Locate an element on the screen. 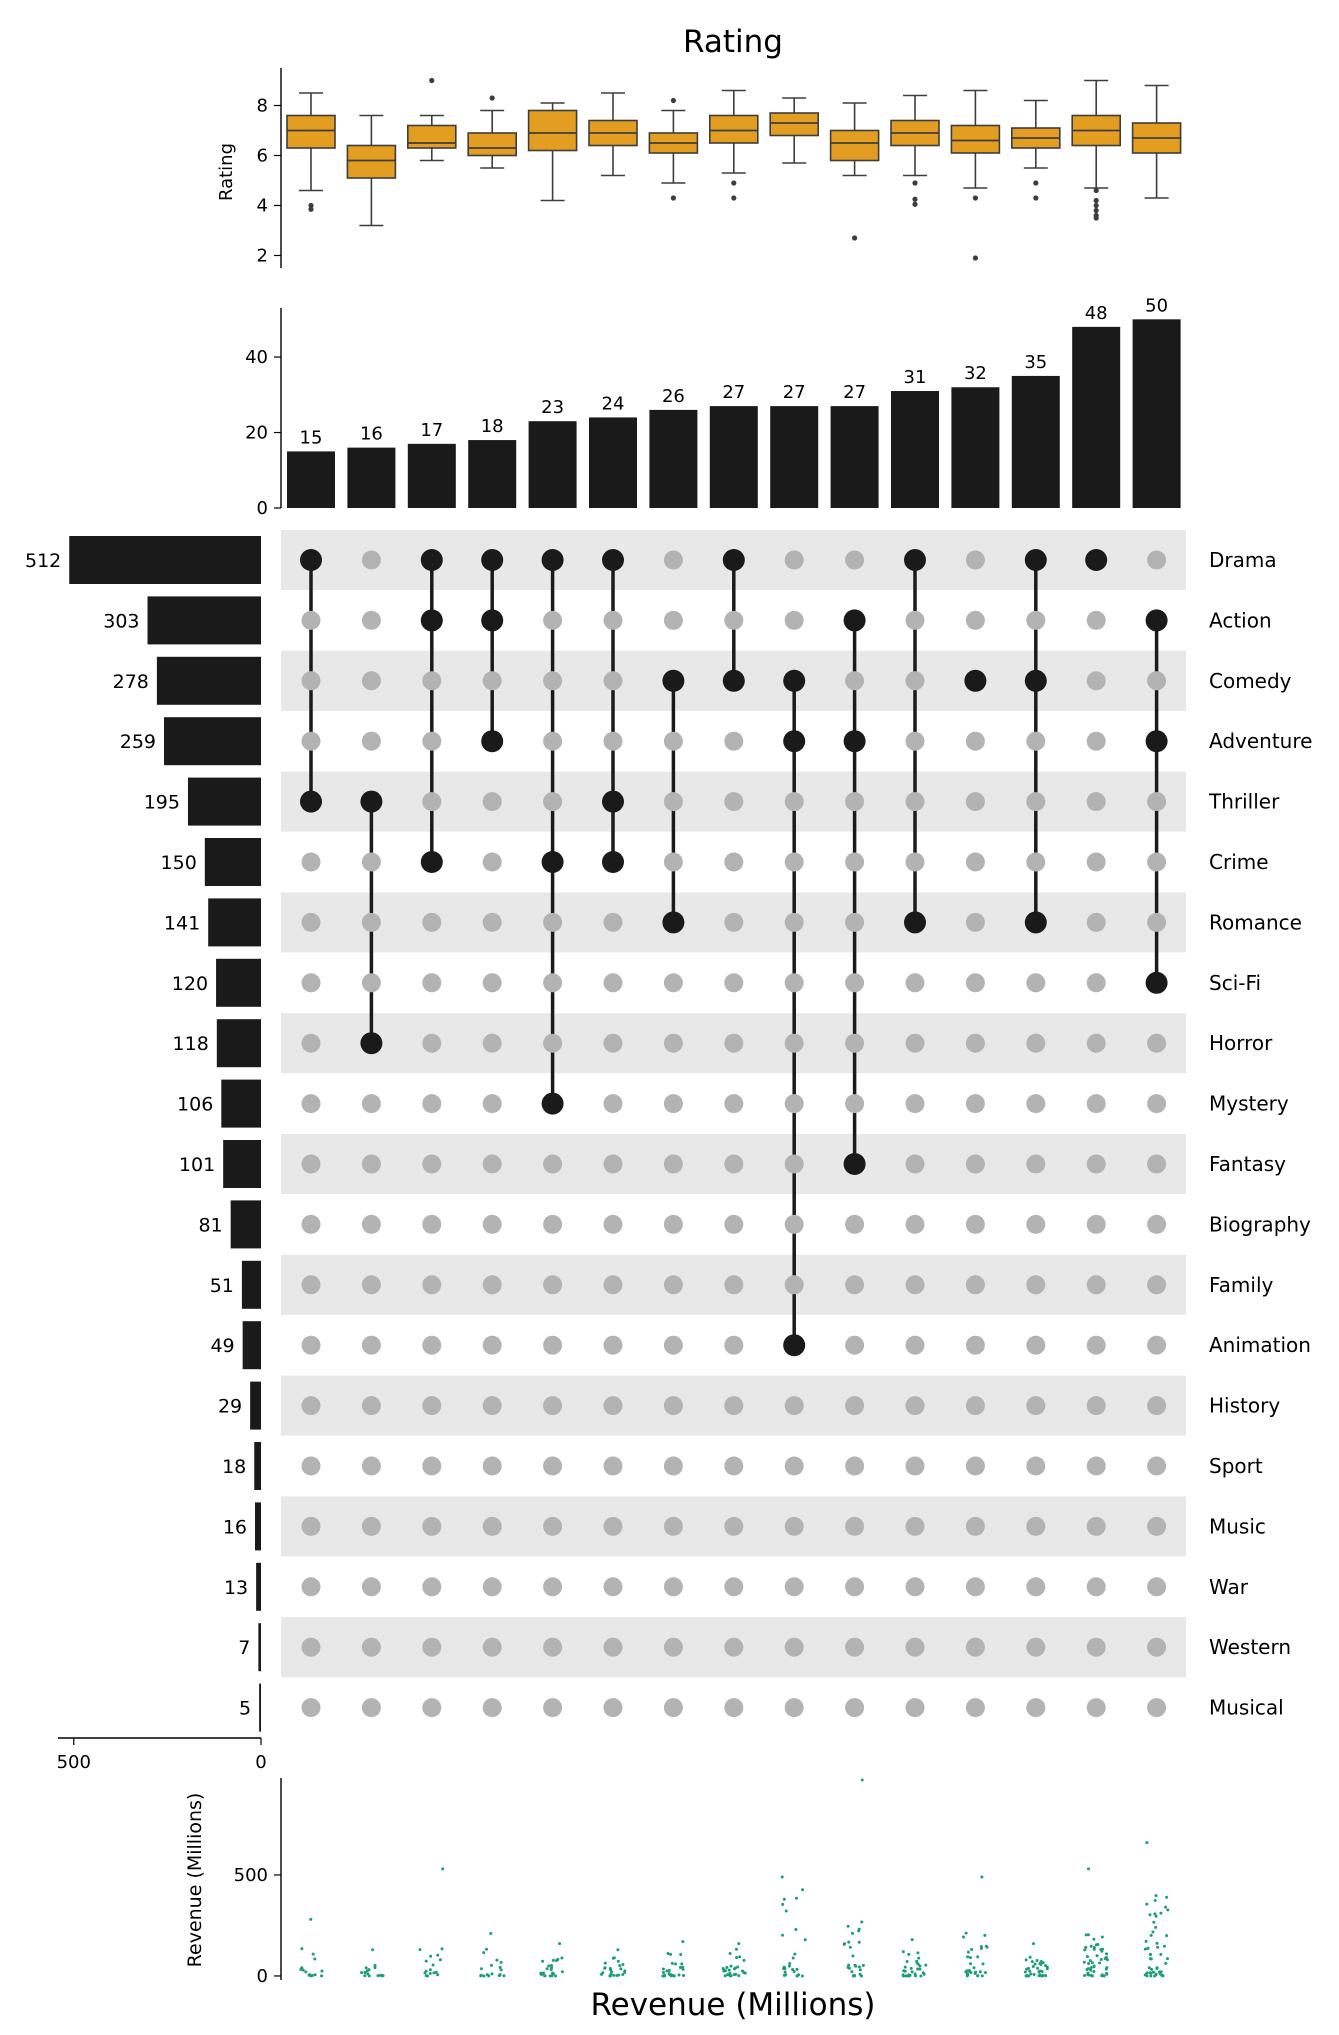  set-label-scifi: Sci-Fi is located at coordinates (1235, 983).